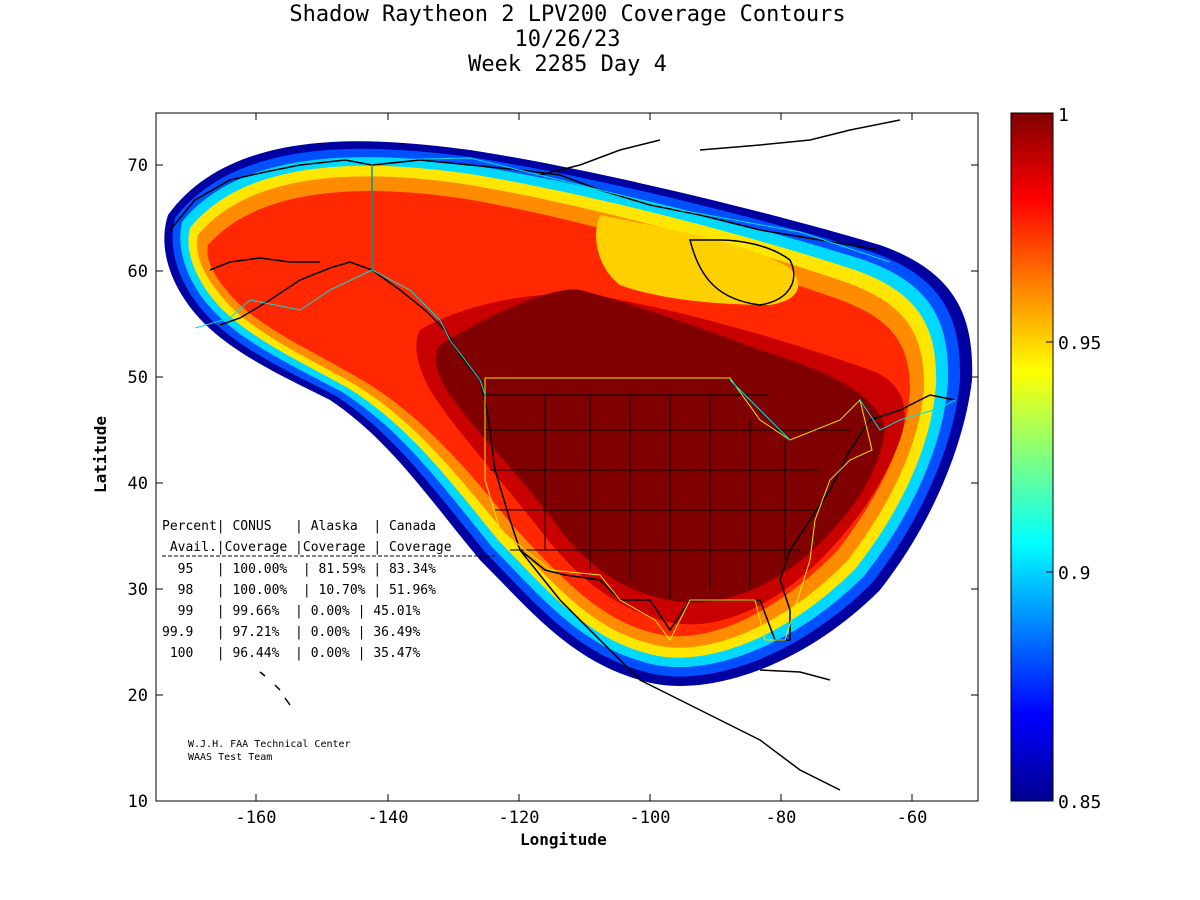  Describe the element at coordinates (1079, 343) in the screenshot. I see `colorbar-tick-label: 0.95` at that location.